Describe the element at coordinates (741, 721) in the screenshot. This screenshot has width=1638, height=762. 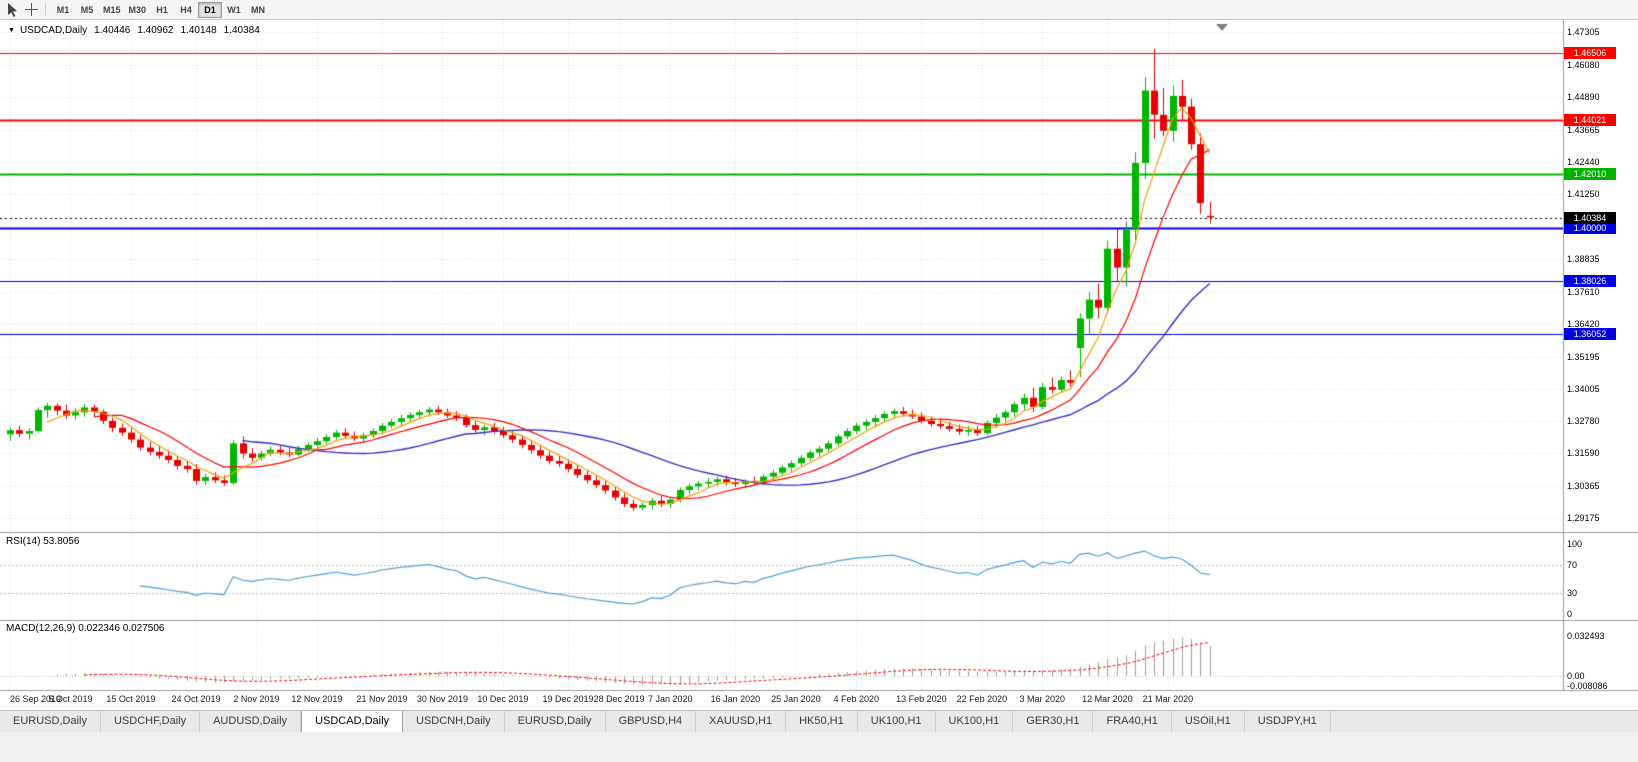
I see `chart-tab-xauusd-h1: XAUUSD,H1` at that location.